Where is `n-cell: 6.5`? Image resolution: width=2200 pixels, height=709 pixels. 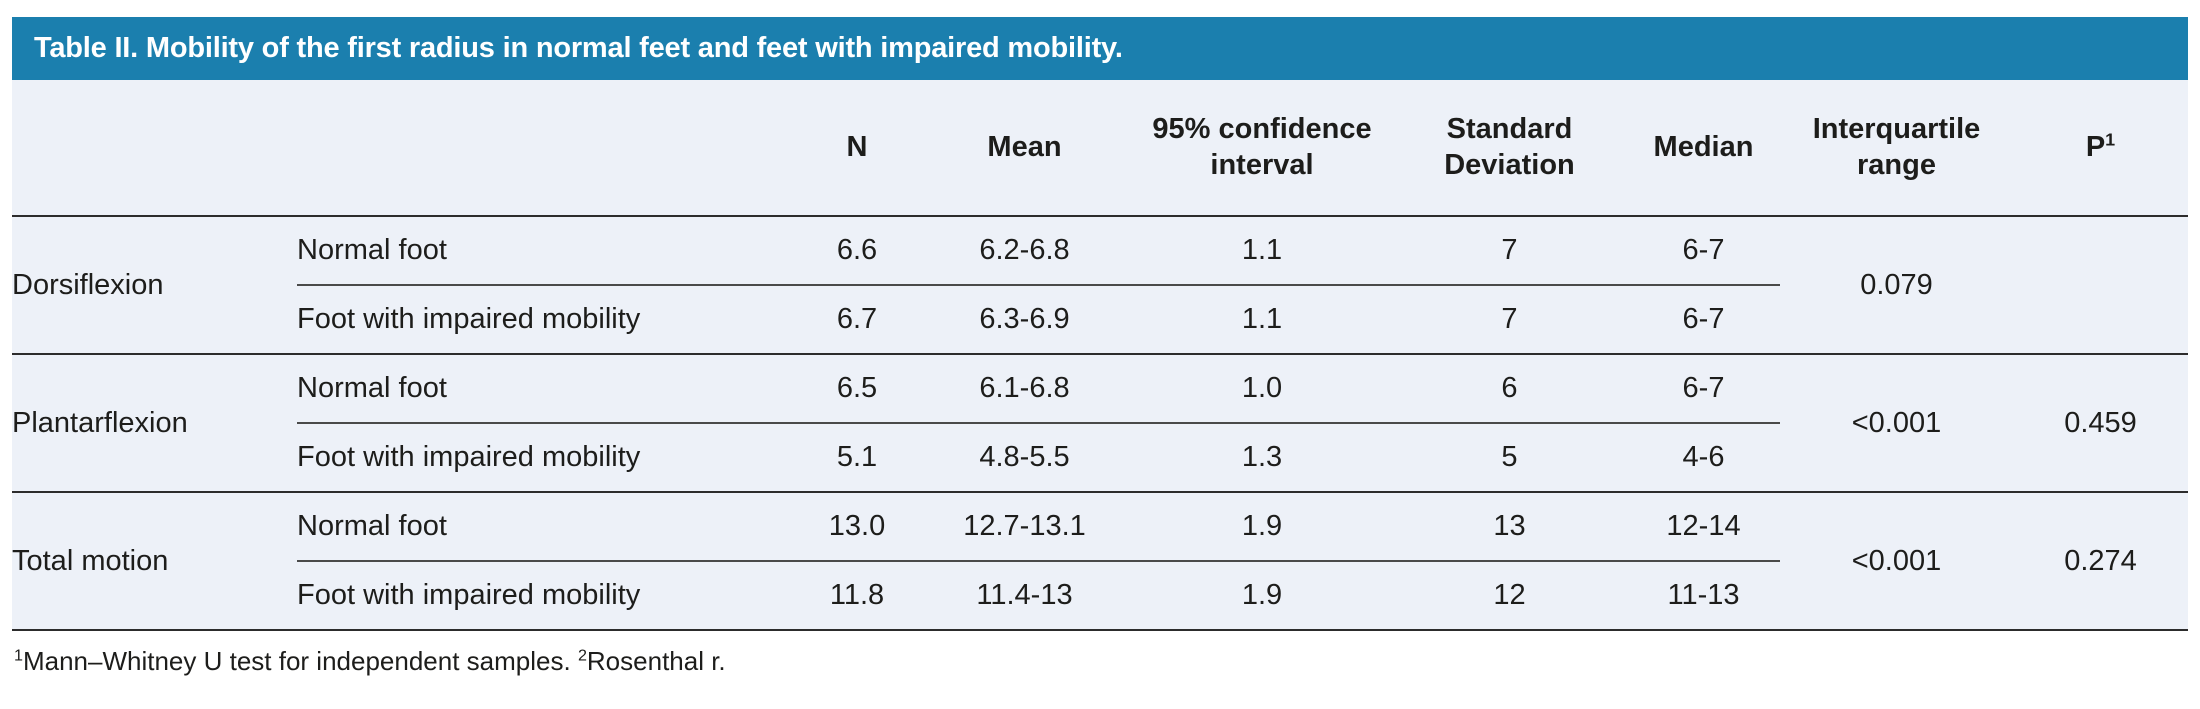 n-cell: 6.5 is located at coordinates (857, 389).